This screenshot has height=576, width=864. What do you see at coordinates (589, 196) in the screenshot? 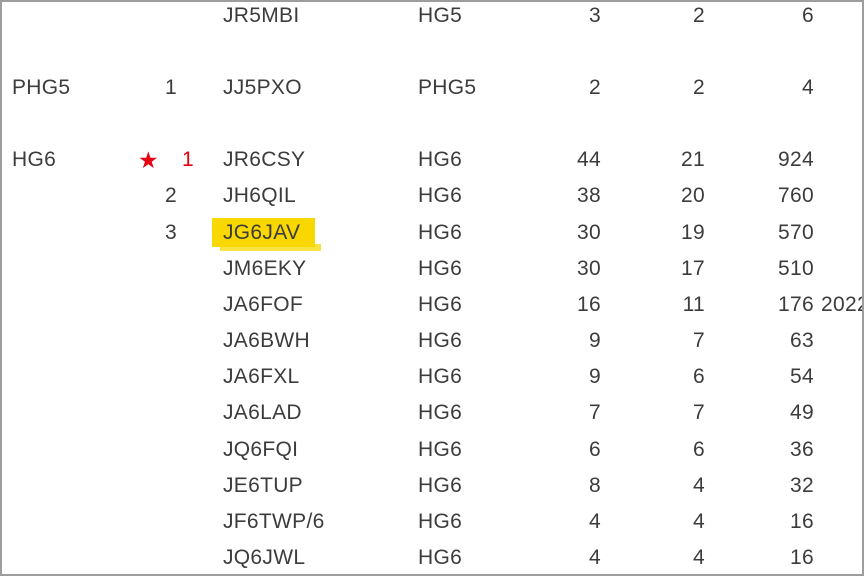
I see `qso-count-cell: 38` at bounding box center [589, 196].